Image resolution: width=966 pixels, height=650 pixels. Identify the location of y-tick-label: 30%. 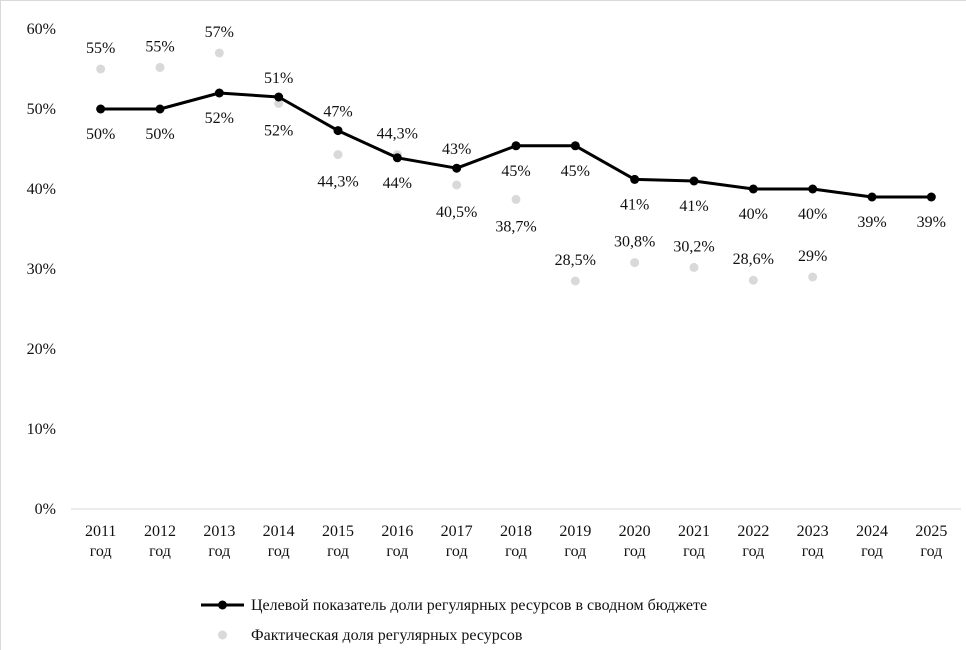
(41, 269).